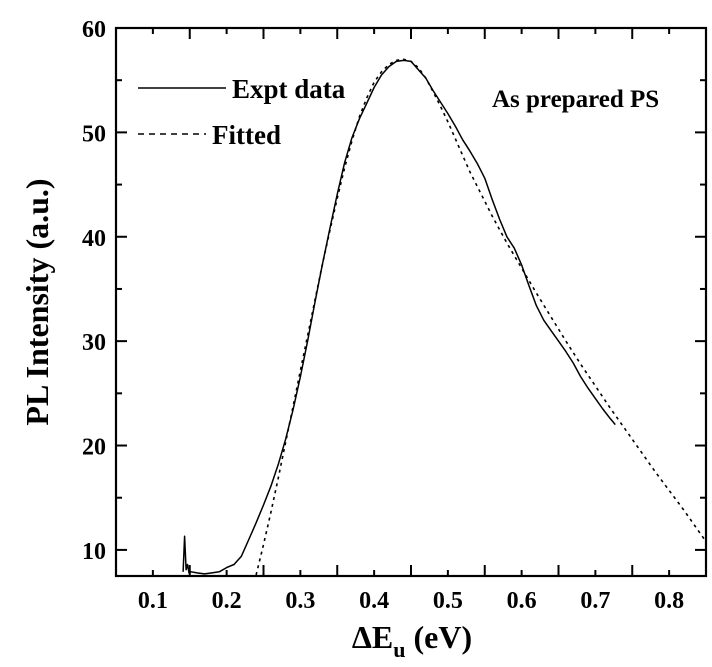  What do you see at coordinates (227, 601) in the screenshot?
I see `x-tick-label: 0.2` at bounding box center [227, 601].